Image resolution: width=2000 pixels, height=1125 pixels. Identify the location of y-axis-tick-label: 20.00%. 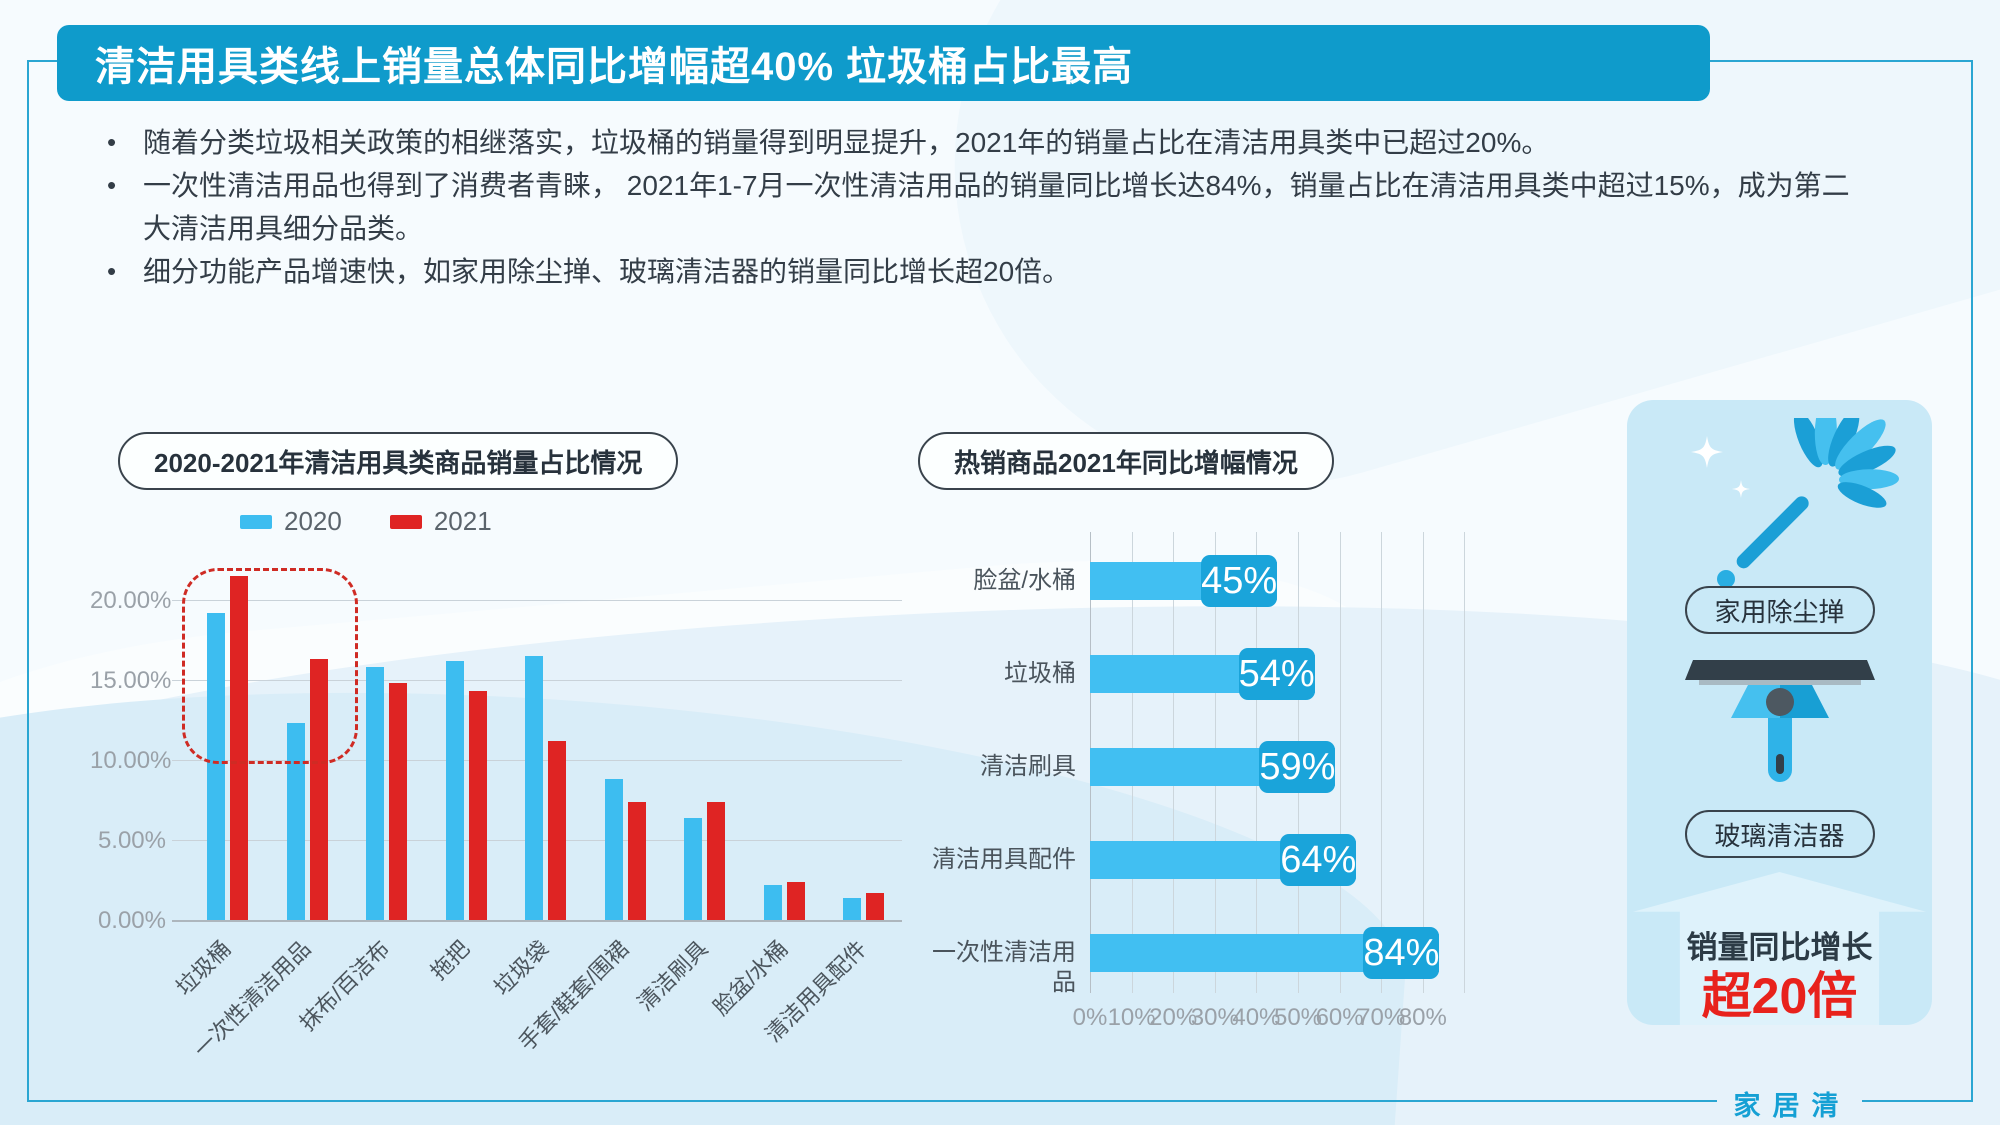
(131, 600).